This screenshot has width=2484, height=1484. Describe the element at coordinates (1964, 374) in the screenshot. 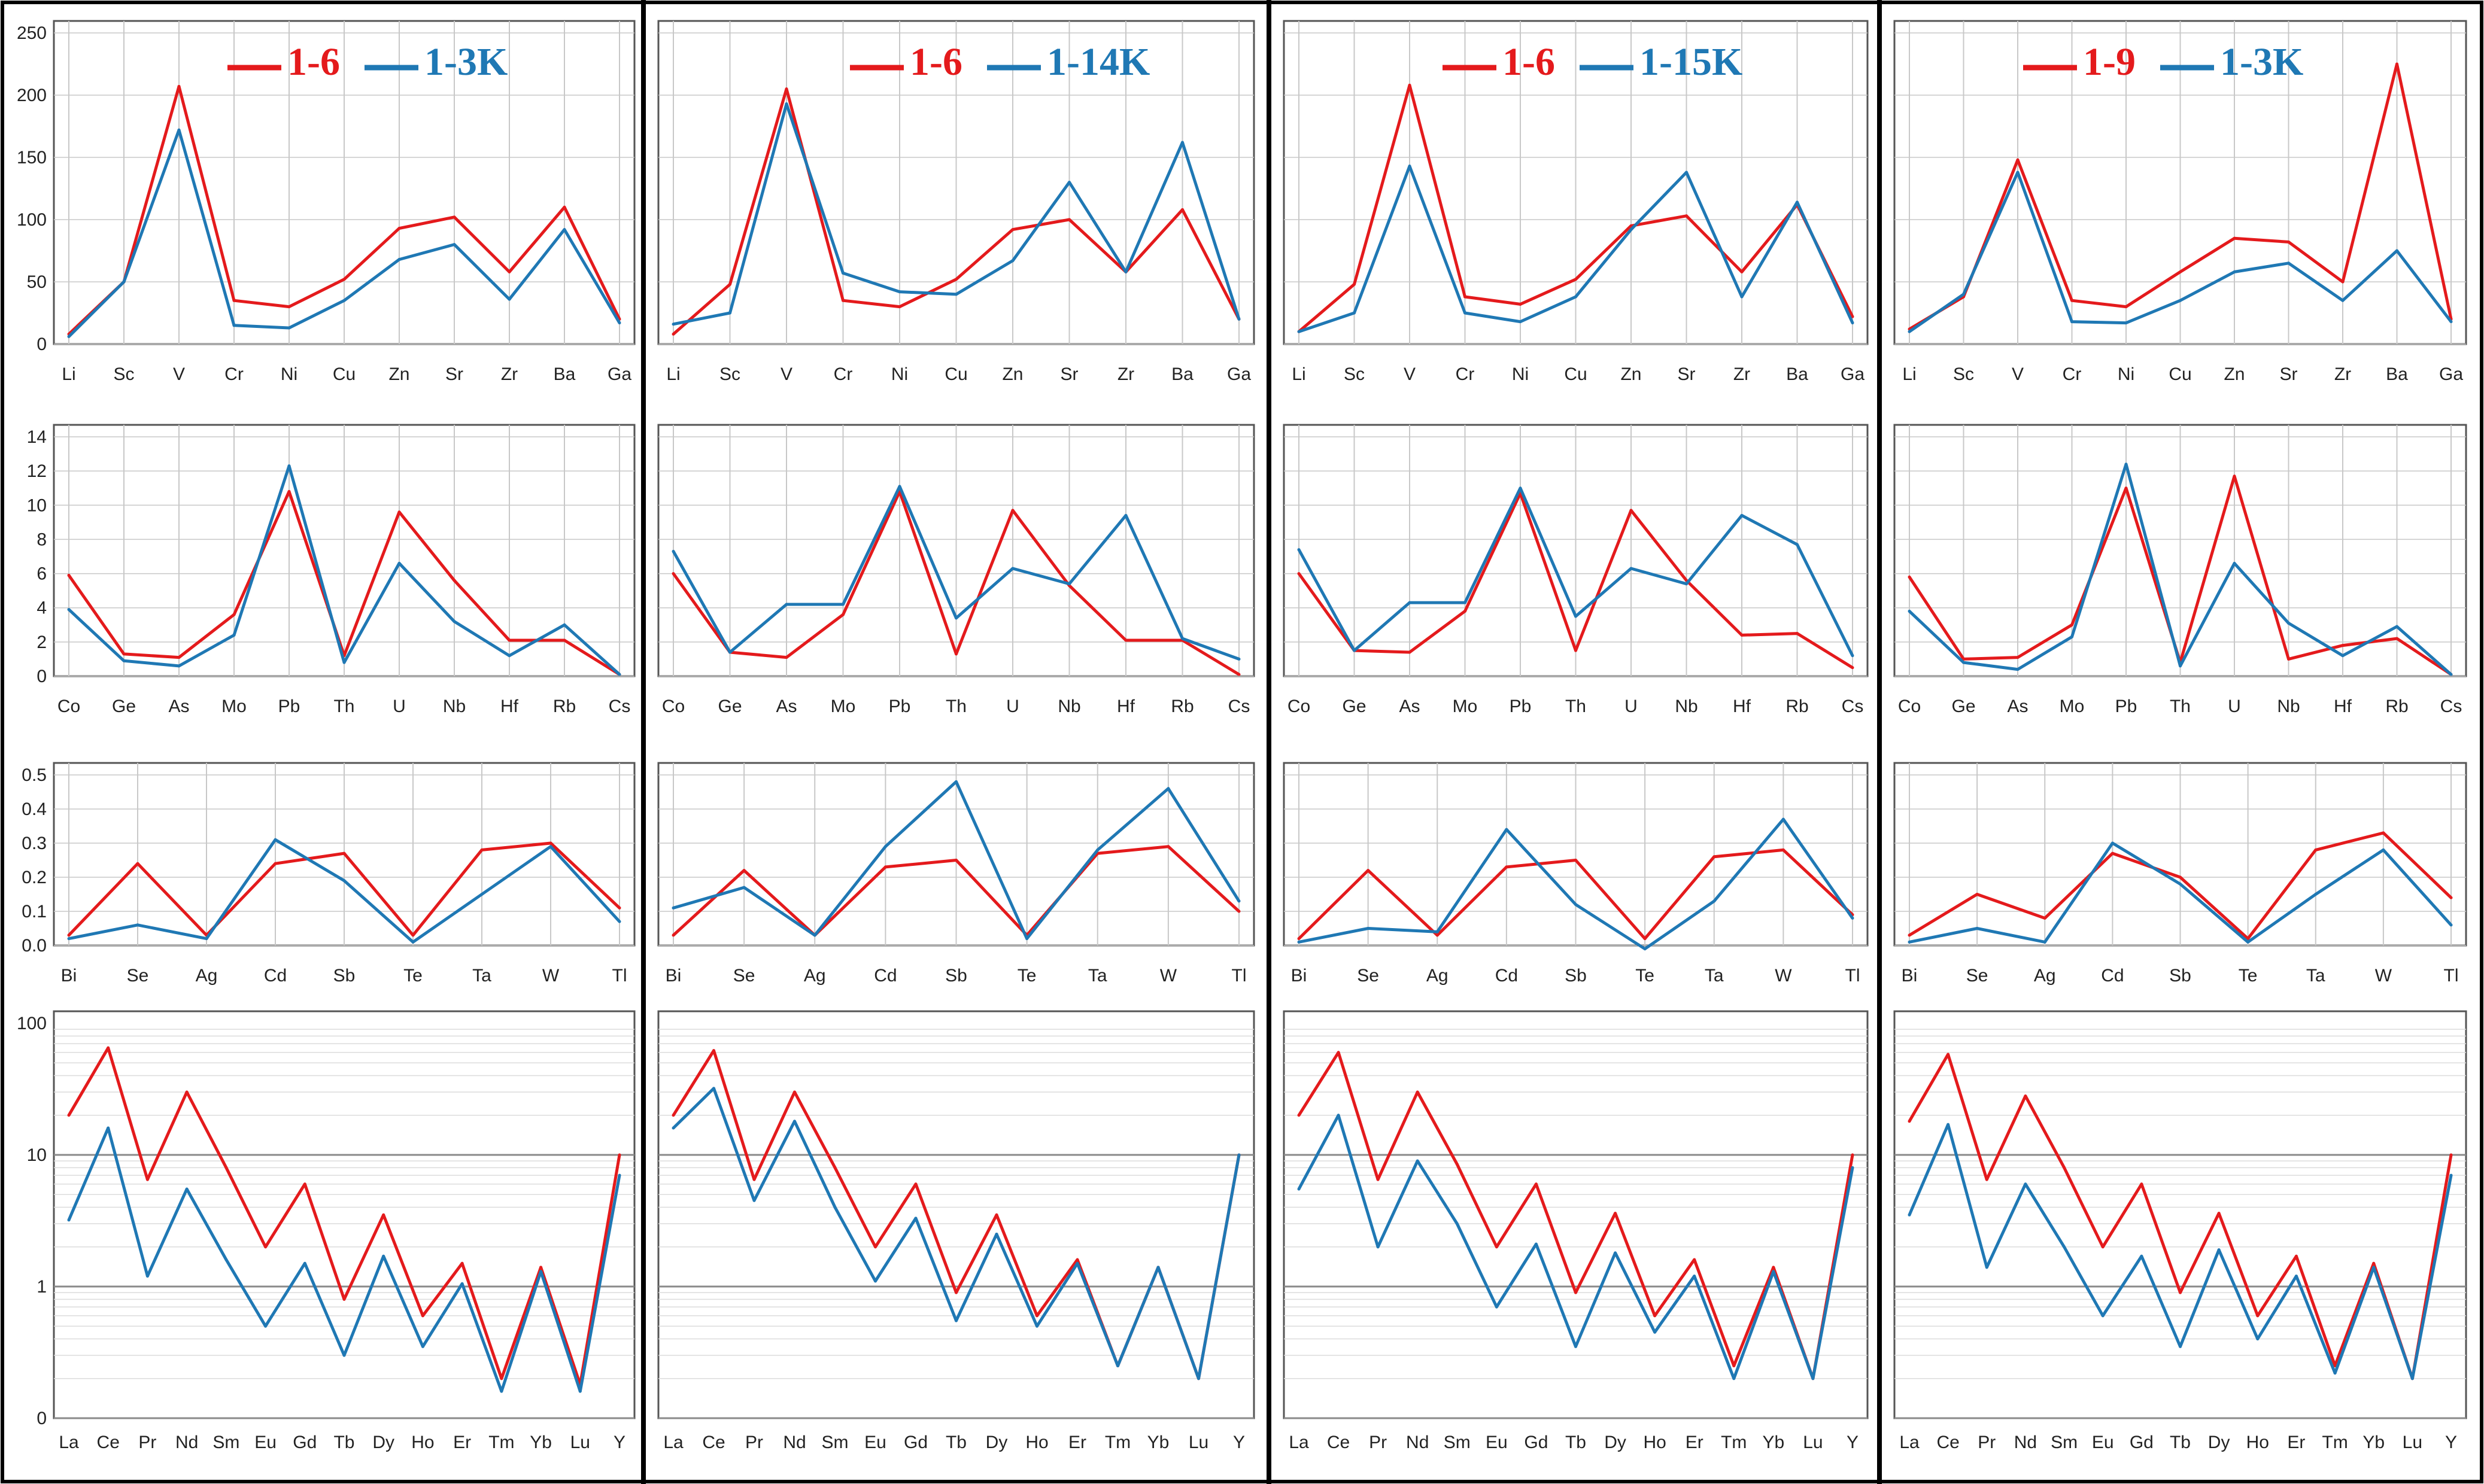

I see `x-tick-label: Sc` at that location.